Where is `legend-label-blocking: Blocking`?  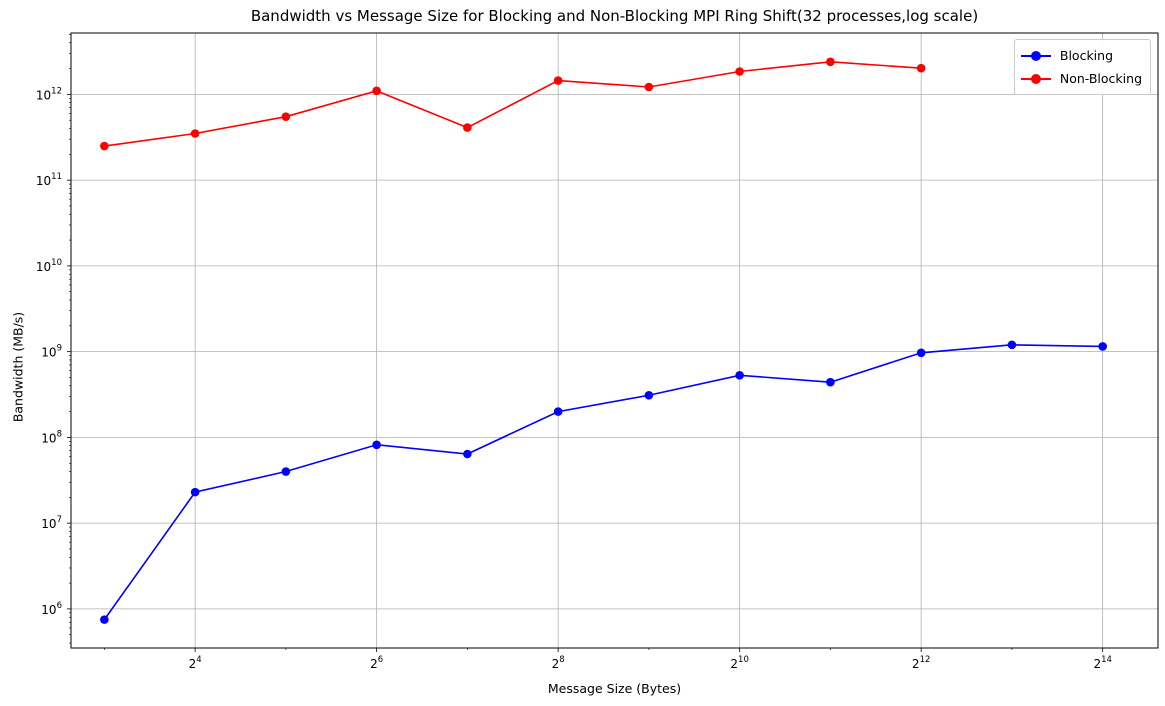
legend-label-blocking: Blocking is located at coordinates (1086, 55).